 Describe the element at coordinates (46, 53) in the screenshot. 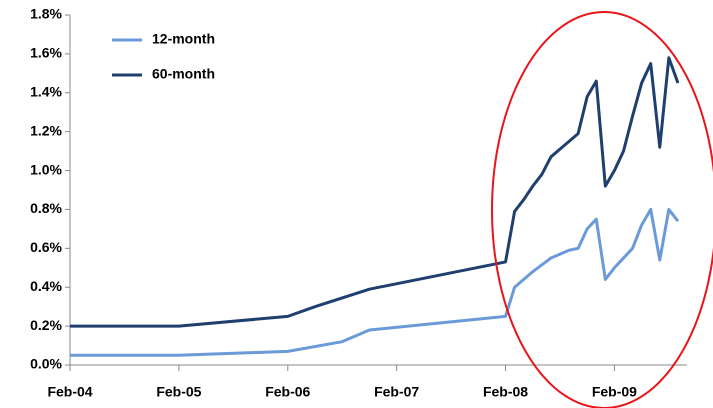

I see `y-tick-label: 1.6%` at that location.